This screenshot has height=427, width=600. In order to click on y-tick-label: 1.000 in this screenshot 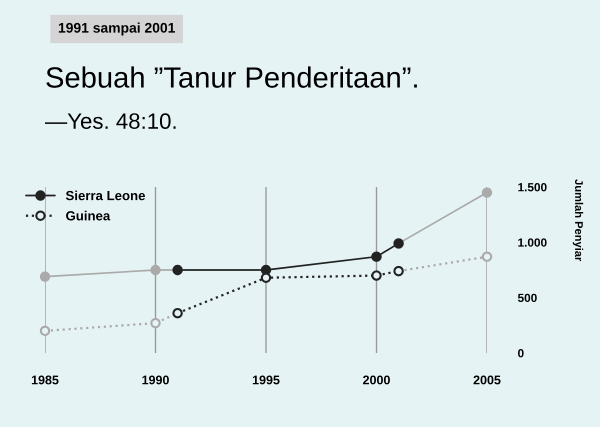, I will do `click(532, 242)`.